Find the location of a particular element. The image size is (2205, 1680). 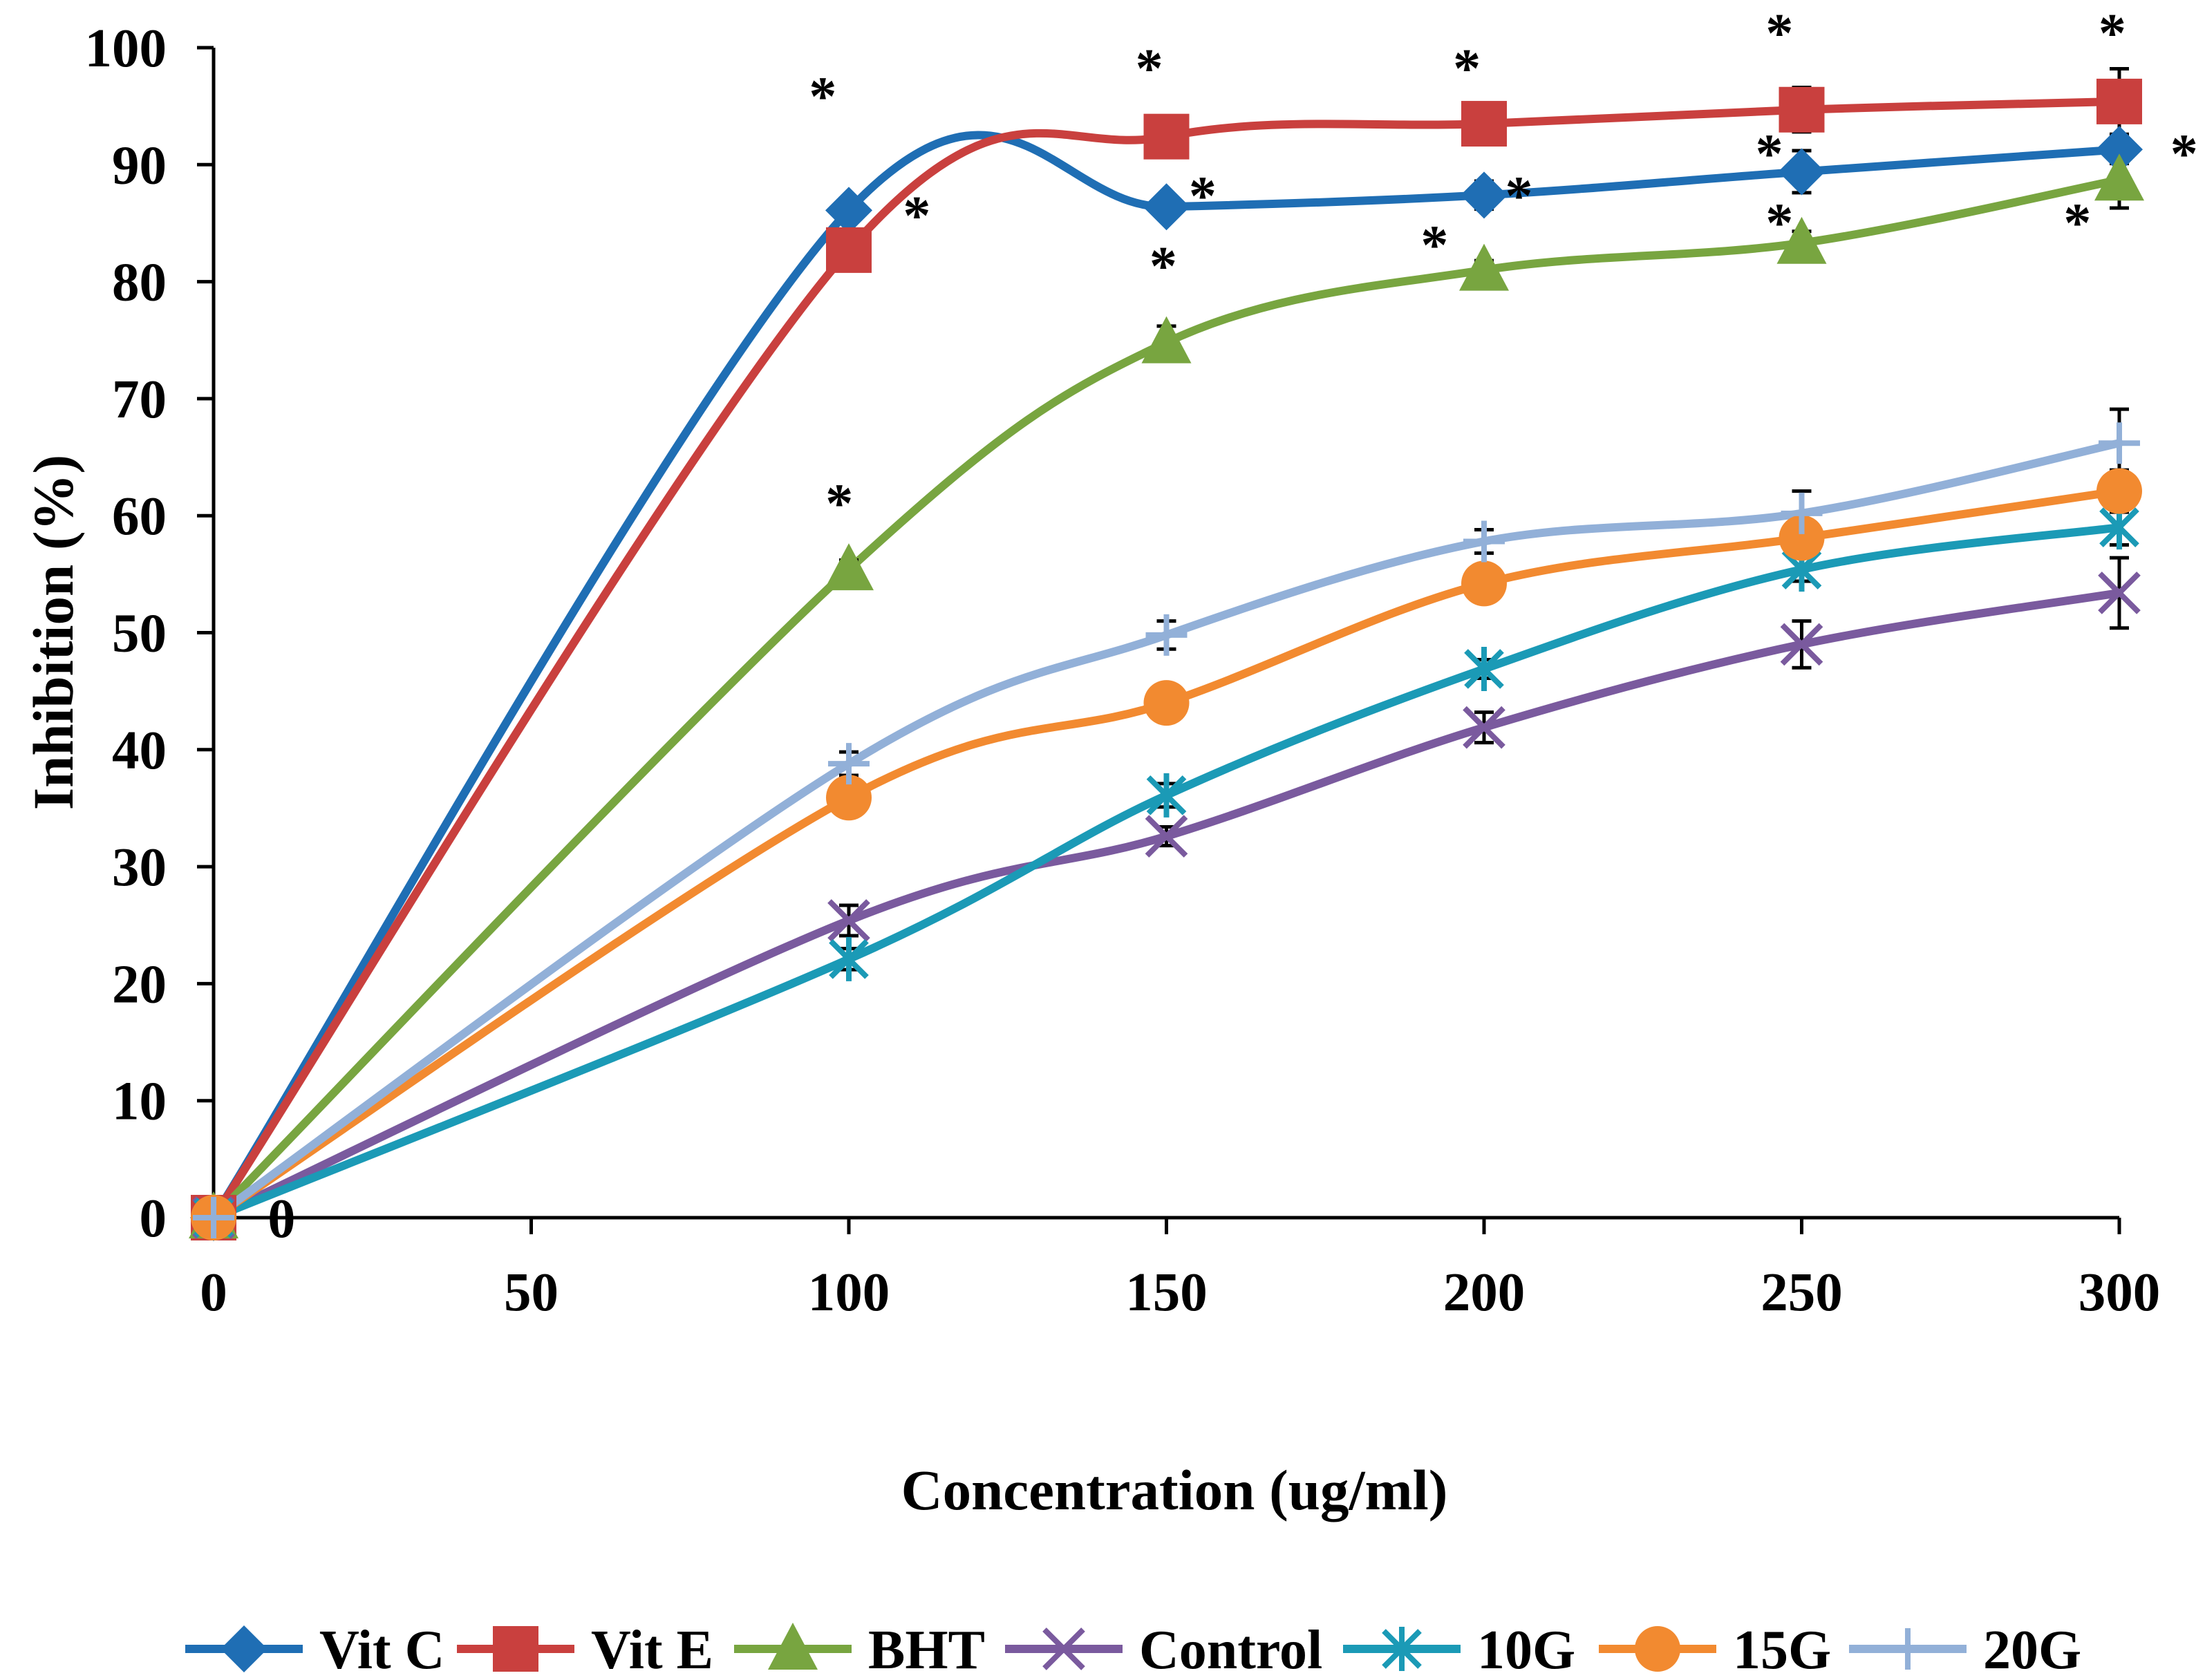

legend-label: 10G is located at coordinates (1526, 1650).